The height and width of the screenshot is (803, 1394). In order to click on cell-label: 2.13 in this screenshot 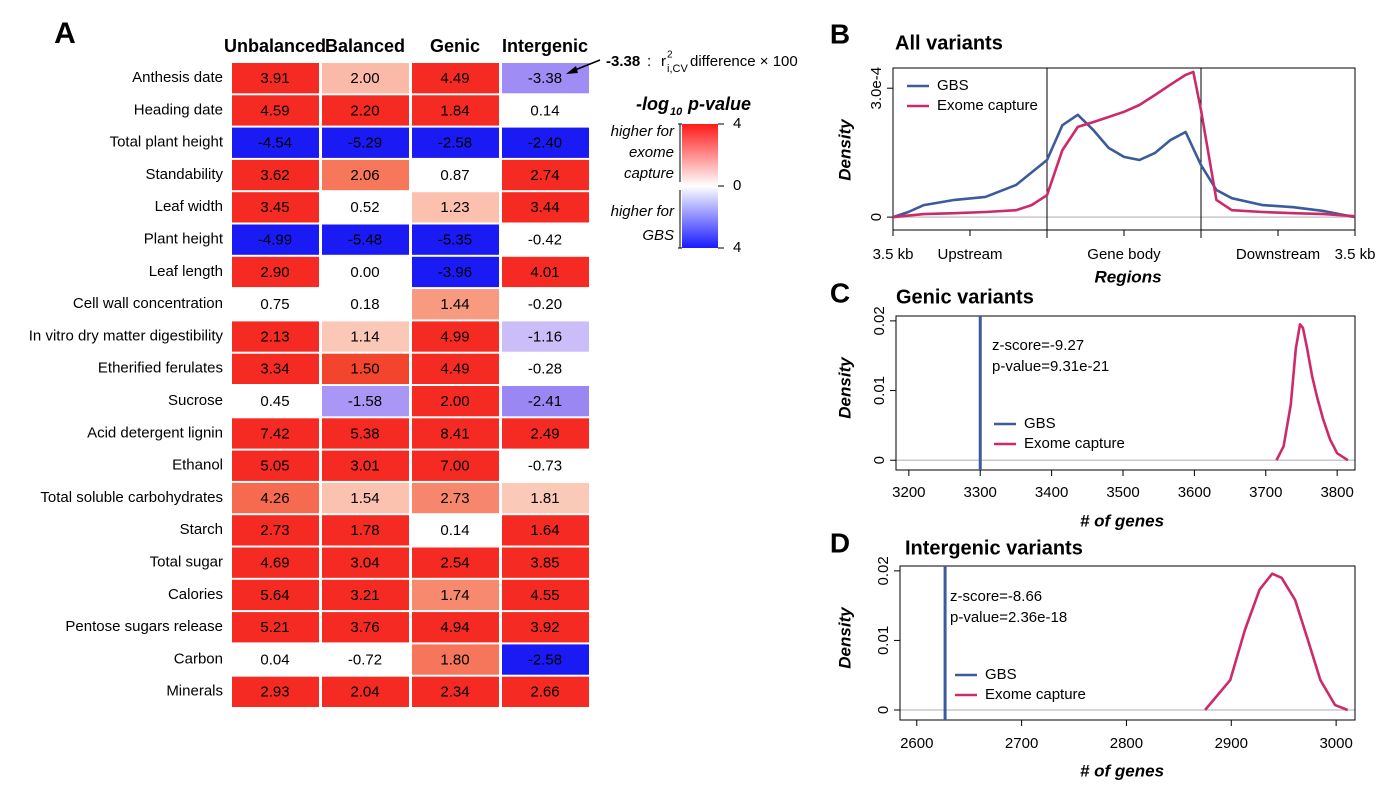, I will do `click(274, 336)`.